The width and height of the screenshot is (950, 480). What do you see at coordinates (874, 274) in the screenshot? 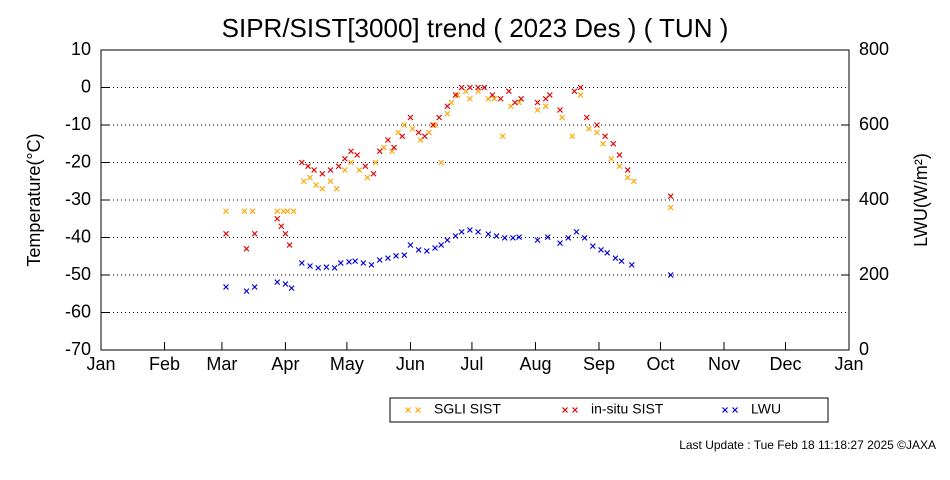
I see `y2-tick-label: 200` at bounding box center [874, 274].